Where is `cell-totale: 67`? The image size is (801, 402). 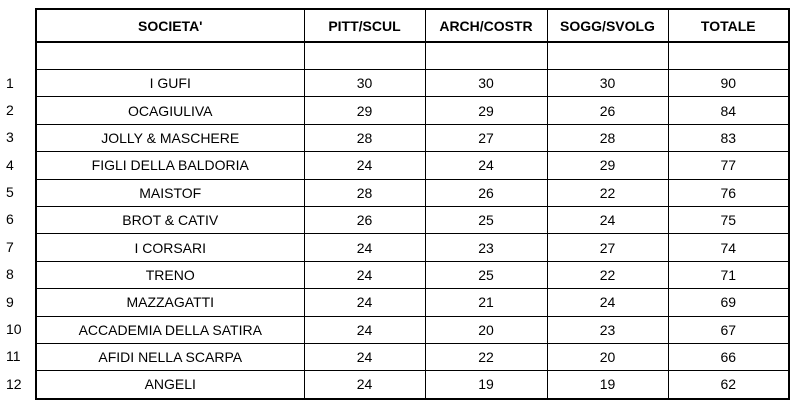
cell-totale: 67 is located at coordinates (728, 329).